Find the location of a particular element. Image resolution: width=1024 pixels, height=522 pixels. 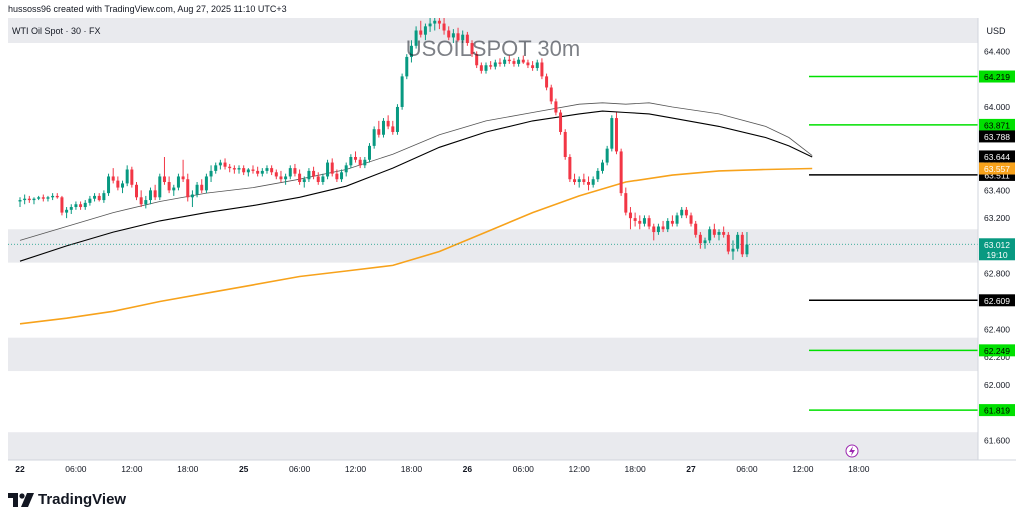

price-tick-label: 64.400 is located at coordinates (997, 51).